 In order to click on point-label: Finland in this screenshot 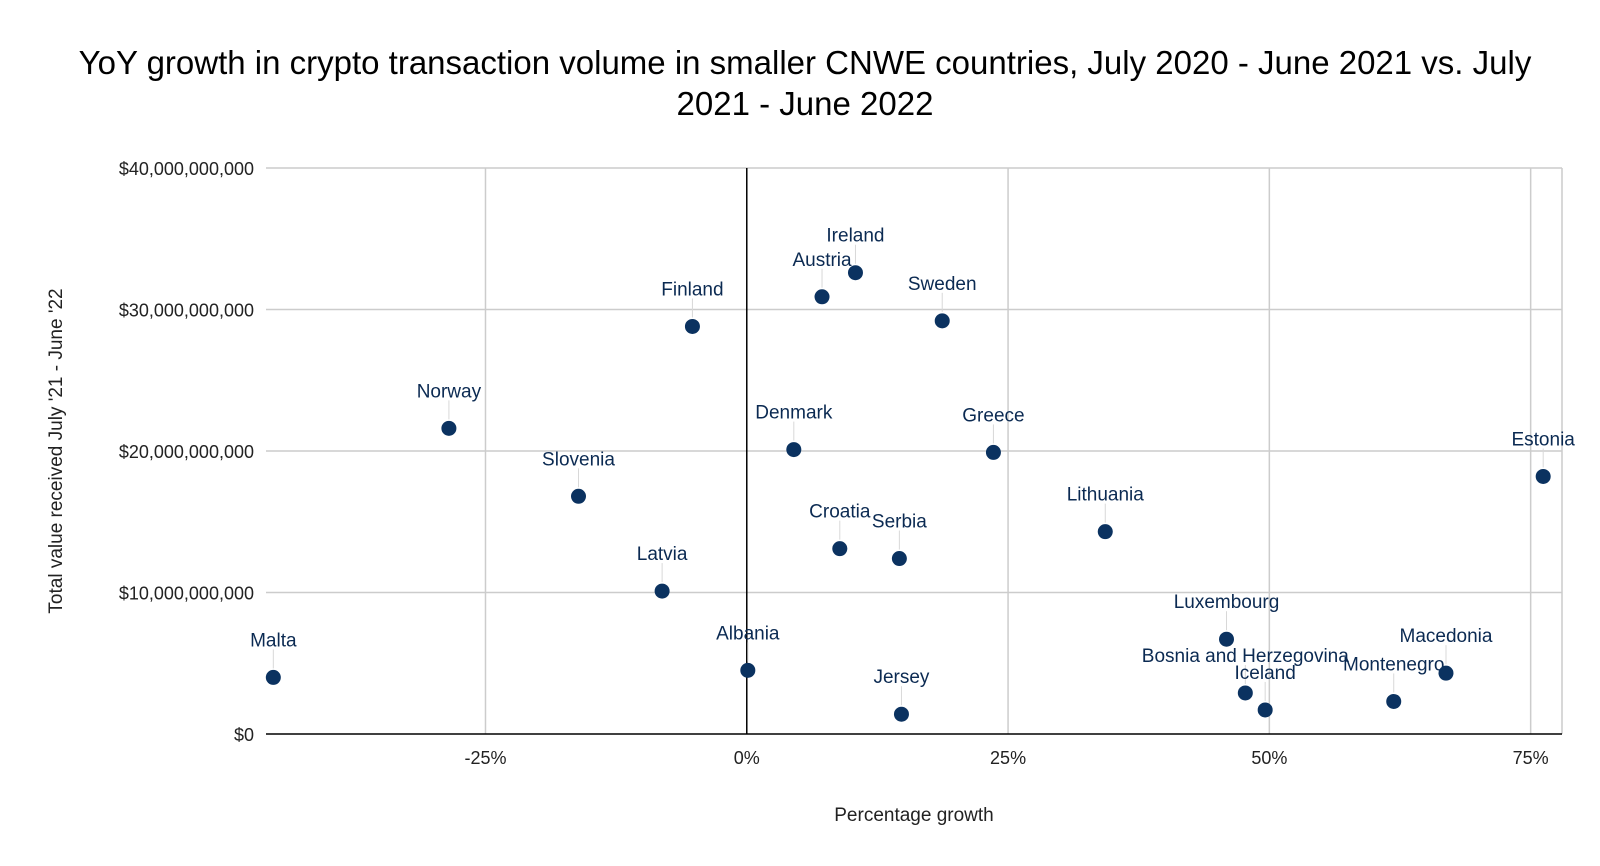, I will do `click(692, 289)`.